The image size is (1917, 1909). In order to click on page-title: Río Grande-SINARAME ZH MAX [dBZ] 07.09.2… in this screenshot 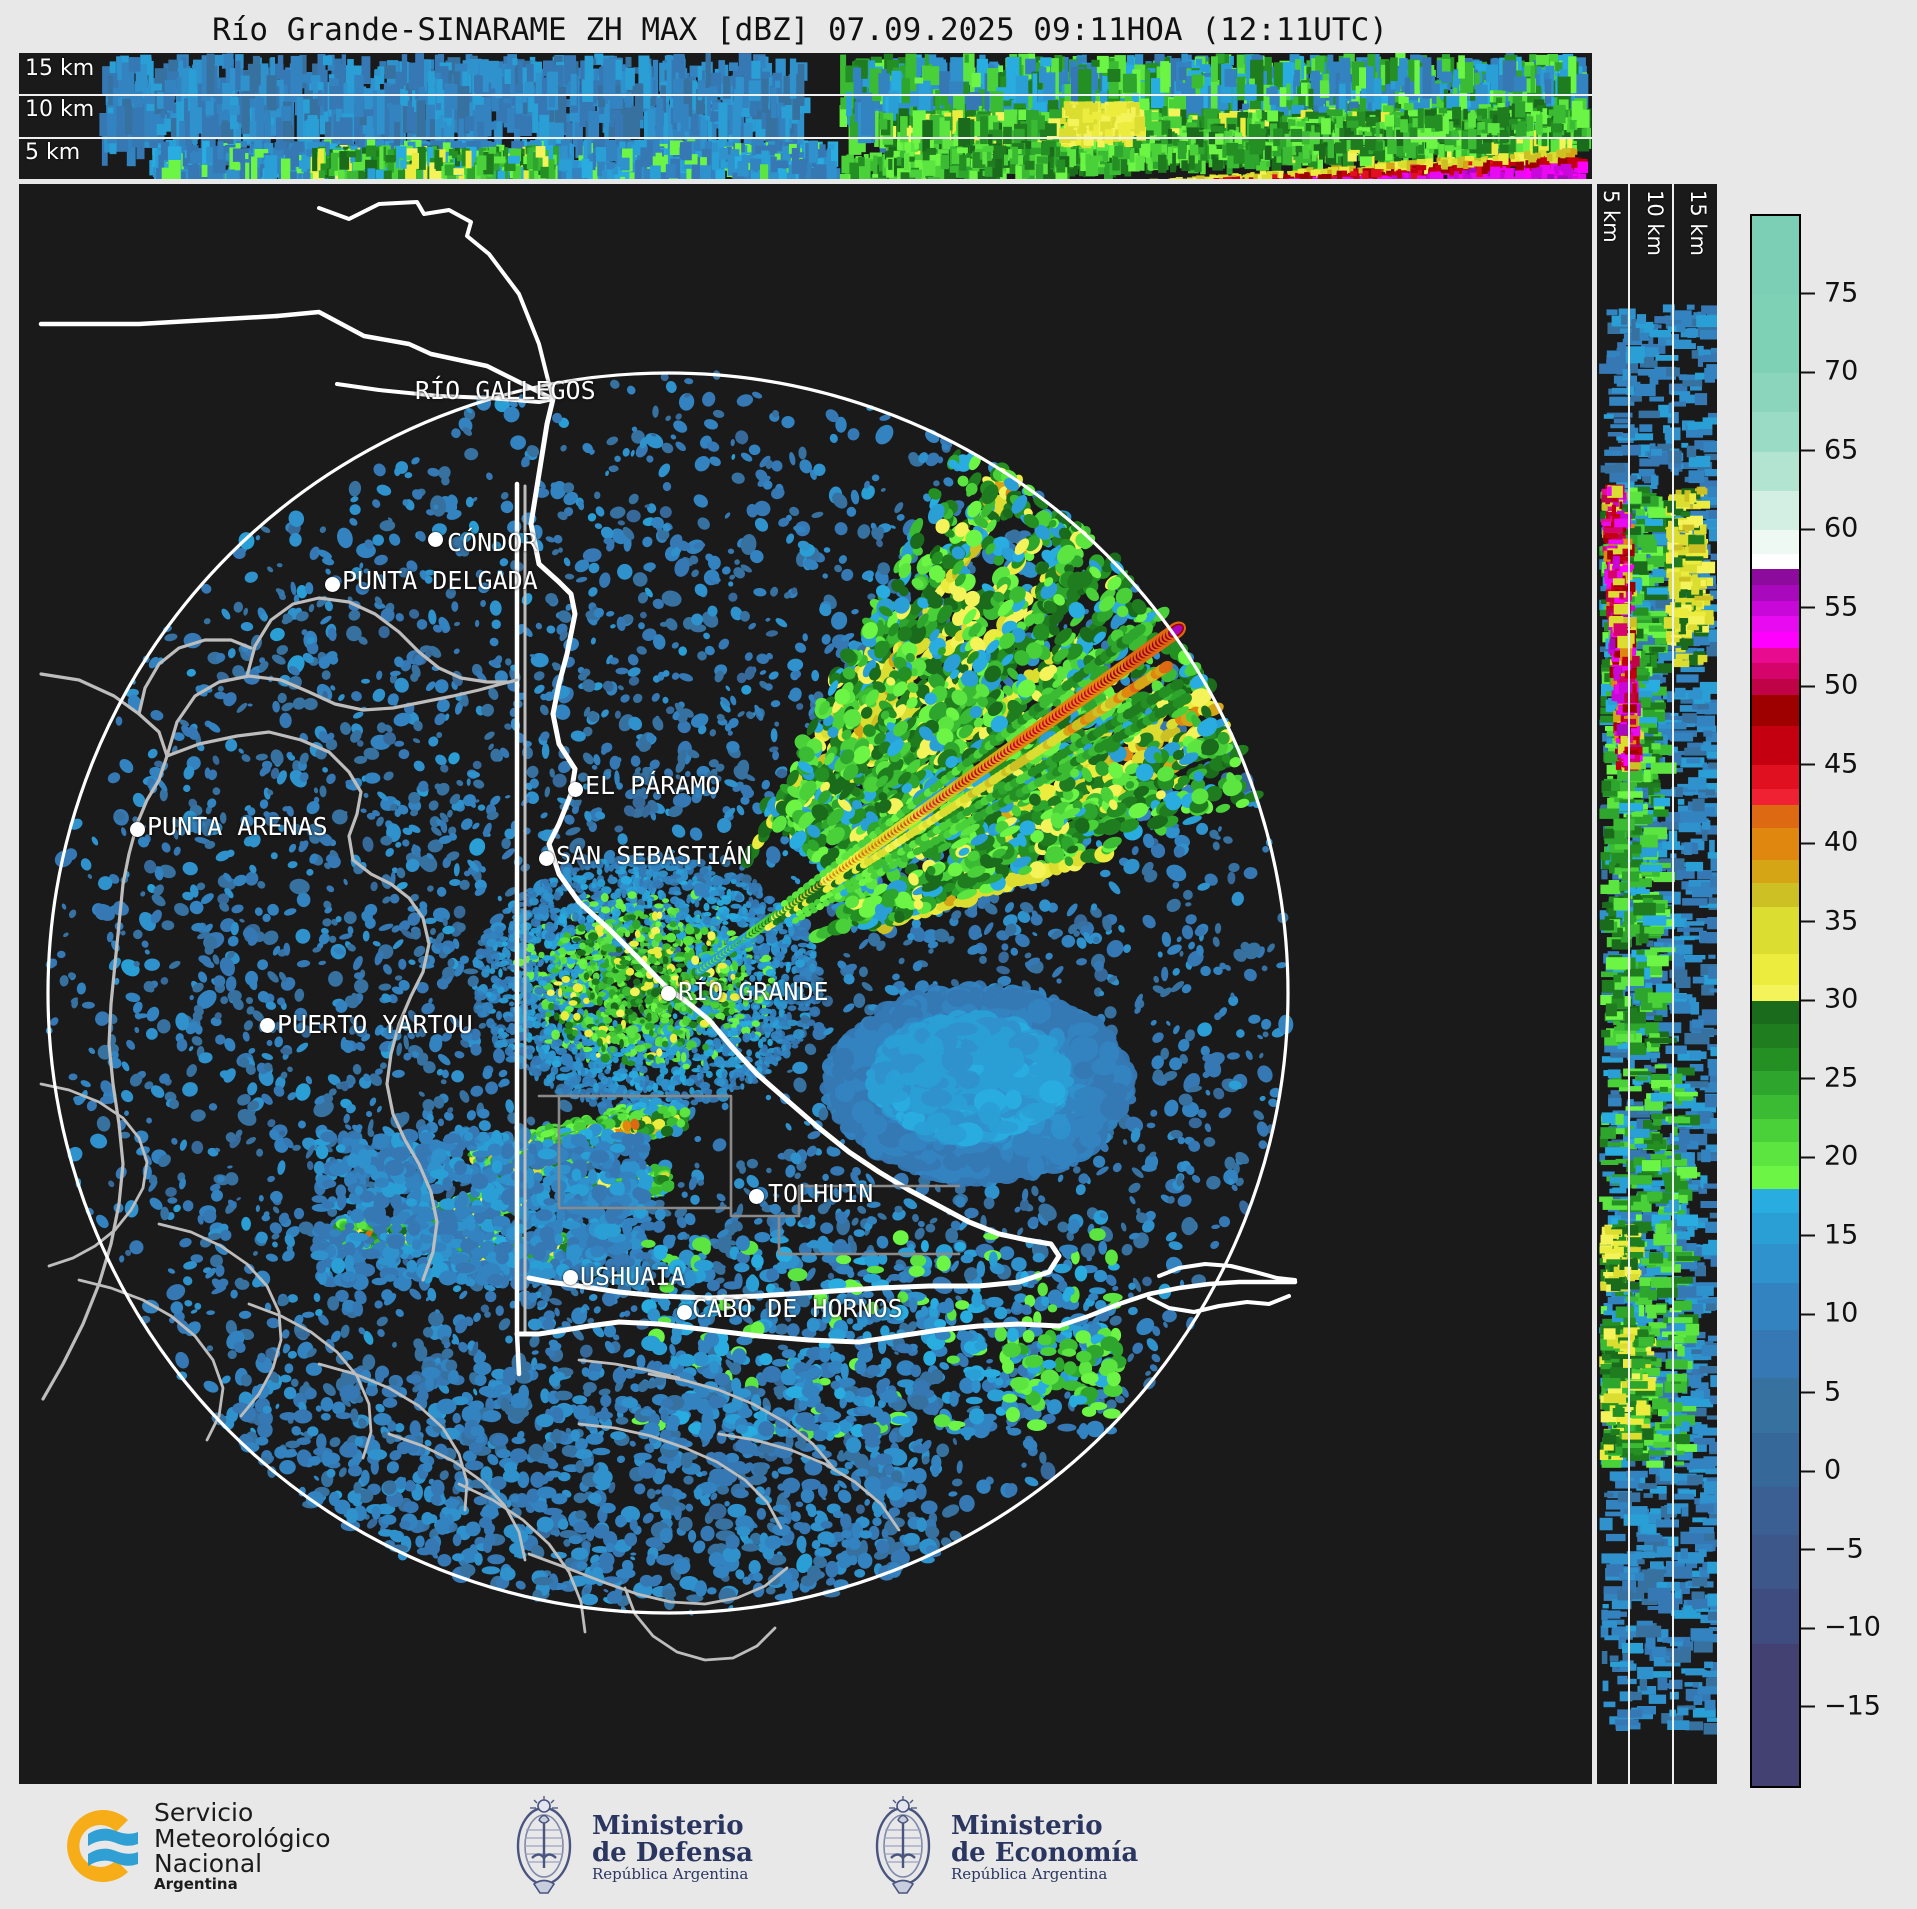, I will do `click(800, 30)`.